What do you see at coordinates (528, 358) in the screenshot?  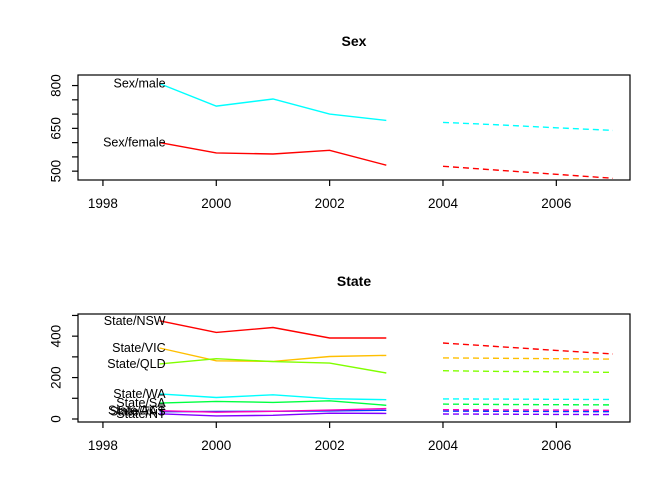 I see `forecast-line-State/VIC` at bounding box center [528, 358].